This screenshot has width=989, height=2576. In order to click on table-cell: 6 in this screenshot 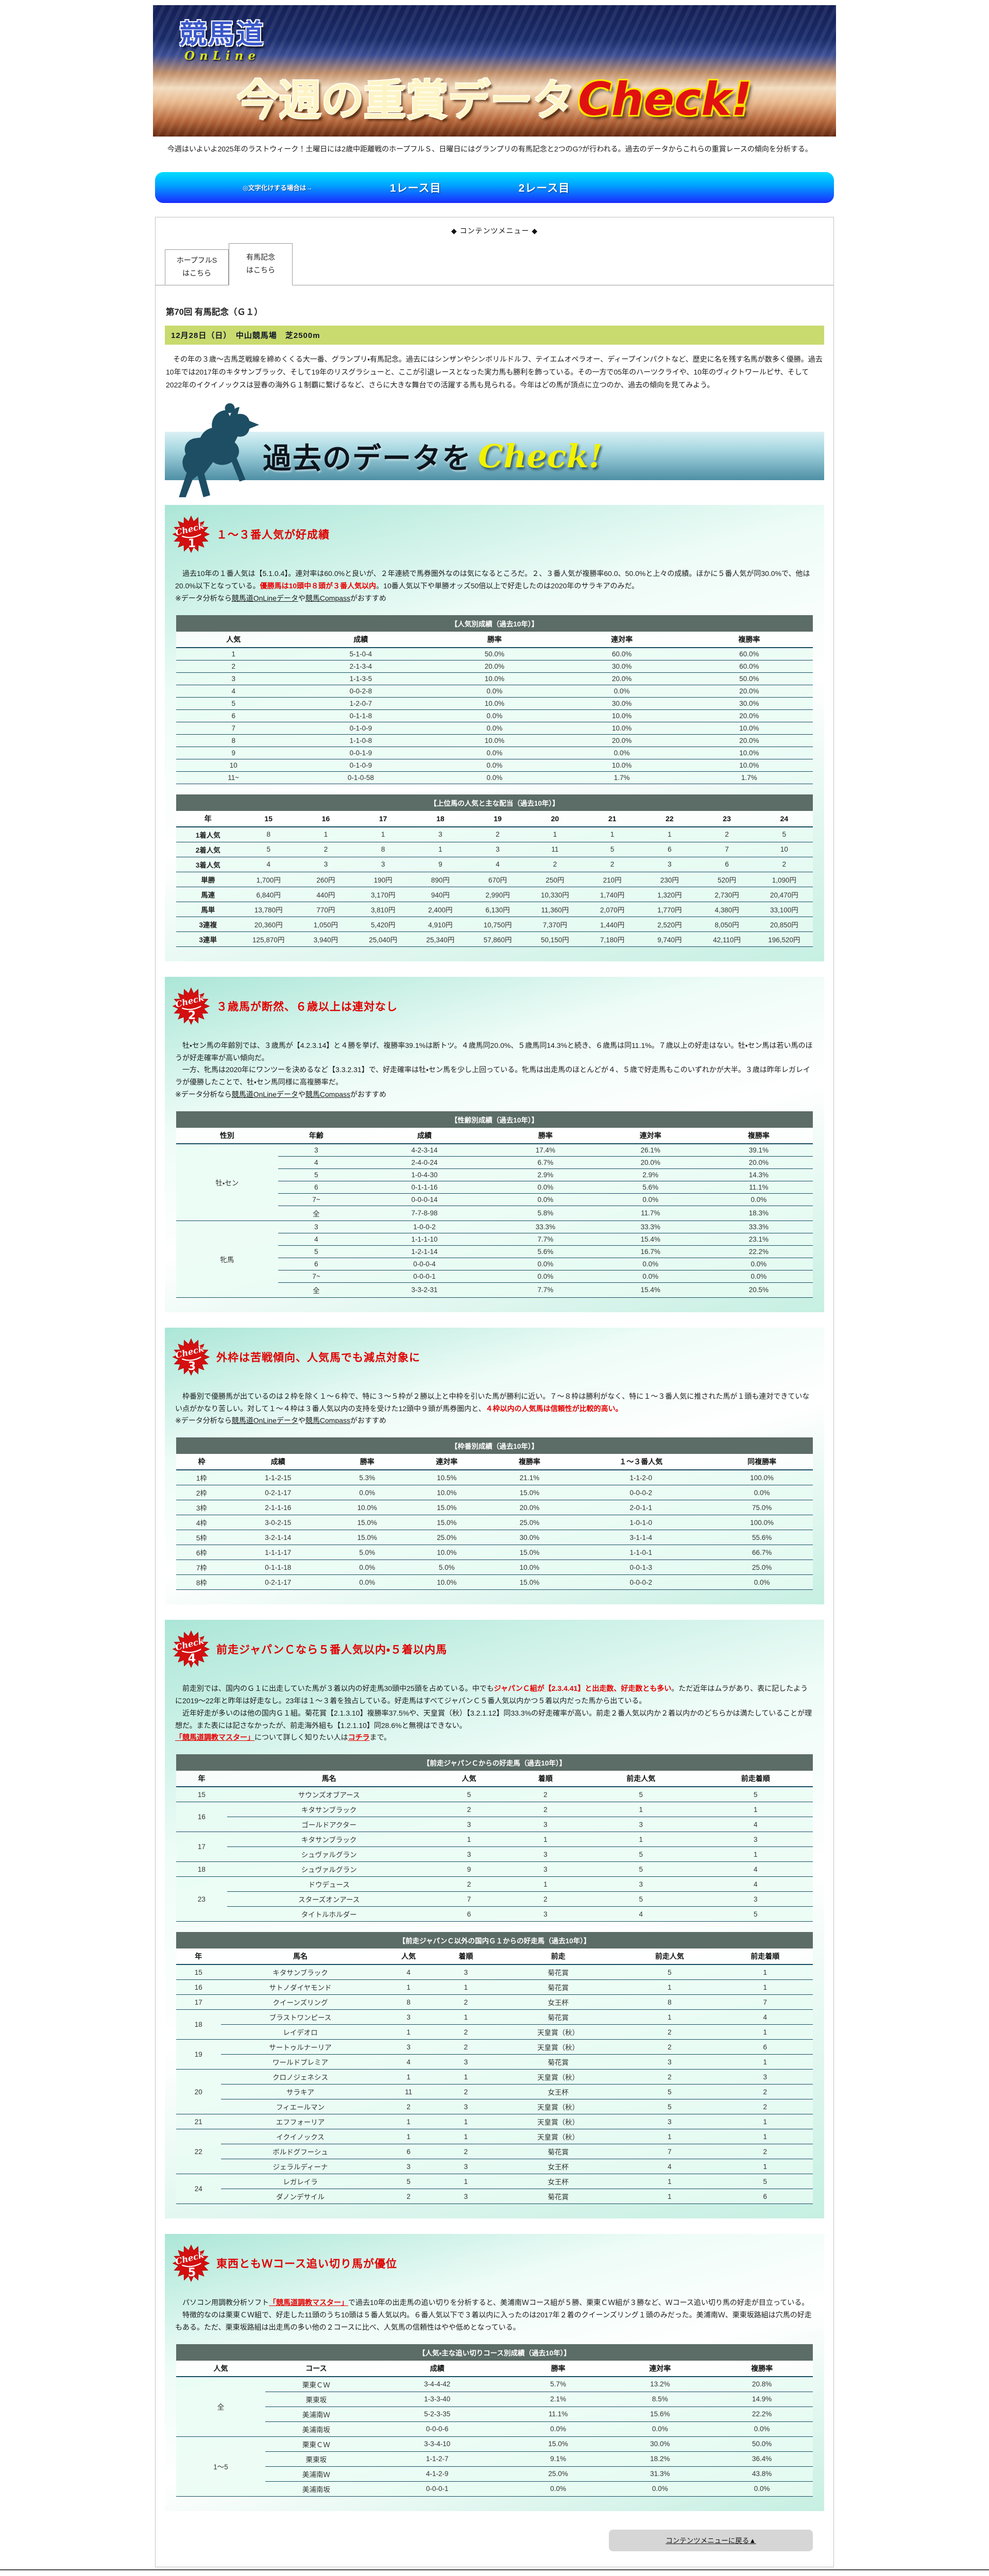, I will do `click(316, 1264)`.